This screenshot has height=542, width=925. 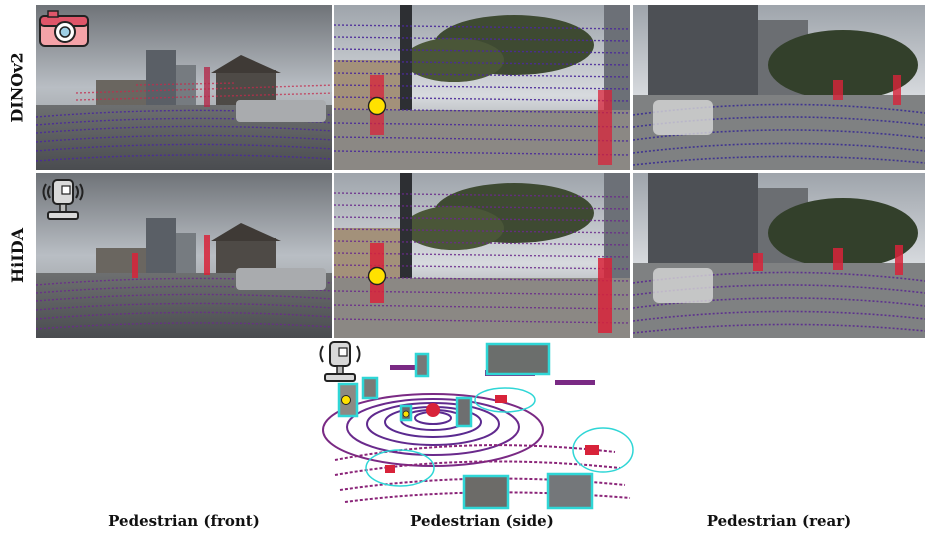 I want to click on caption-front: Pedestrian (front), so click(x=184, y=521).